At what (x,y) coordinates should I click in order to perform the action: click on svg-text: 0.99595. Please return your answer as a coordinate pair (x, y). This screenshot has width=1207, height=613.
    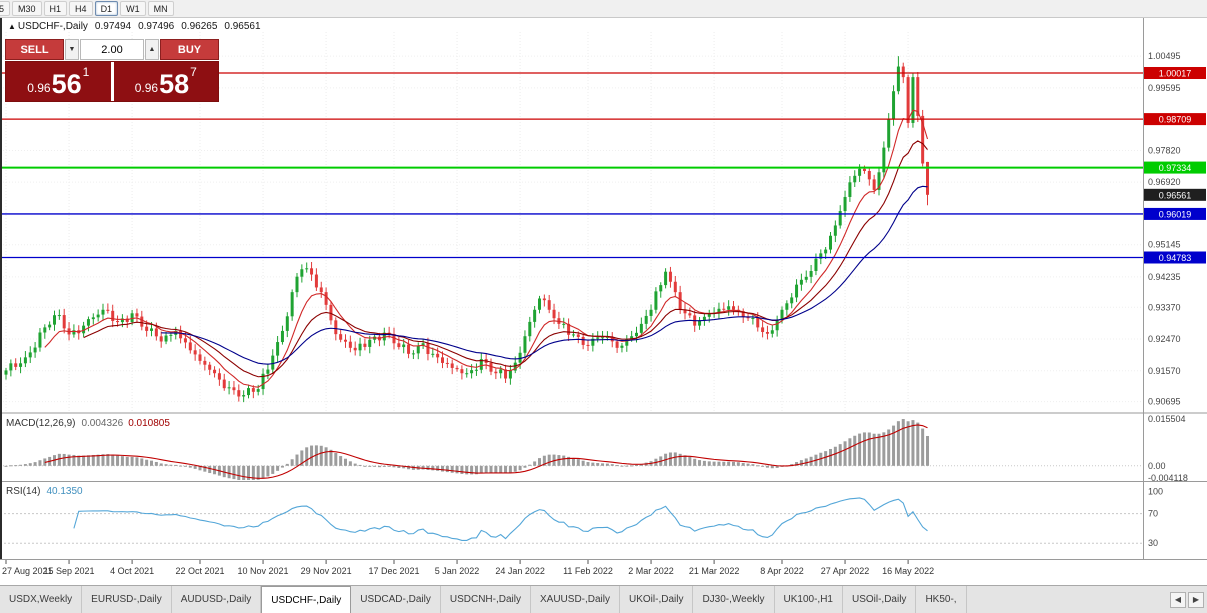
    Looking at the image, I should click on (1164, 88).